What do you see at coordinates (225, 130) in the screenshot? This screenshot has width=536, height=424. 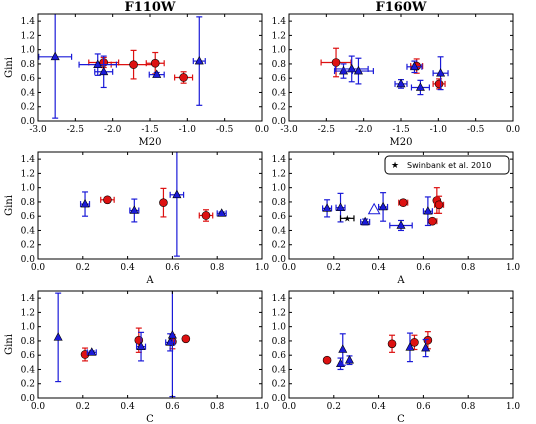 I see `x-tick-label: -0.5` at bounding box center [225, 130].